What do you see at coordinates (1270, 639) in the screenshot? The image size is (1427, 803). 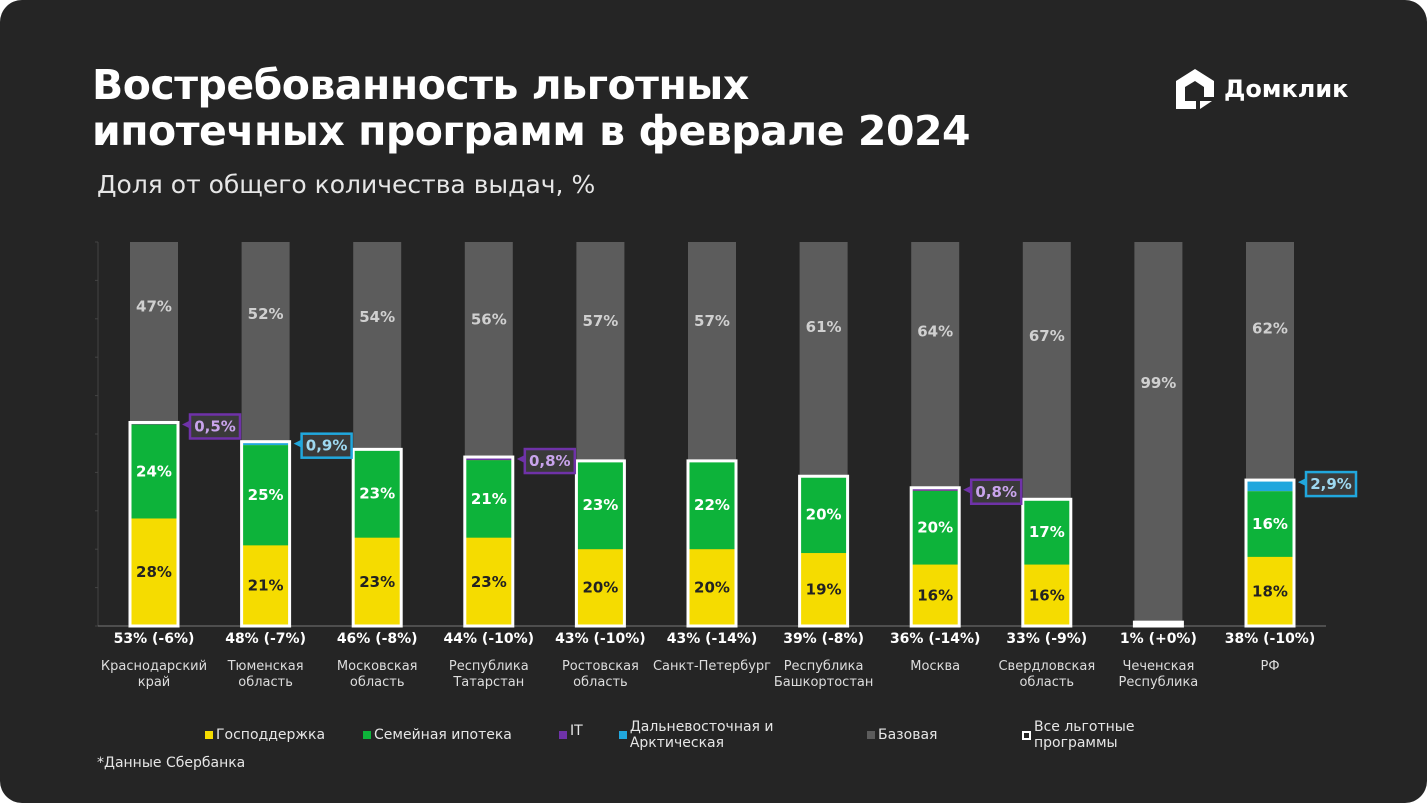 I see `total-label: 38% (-10%)` at bounding box center [1270, 639].